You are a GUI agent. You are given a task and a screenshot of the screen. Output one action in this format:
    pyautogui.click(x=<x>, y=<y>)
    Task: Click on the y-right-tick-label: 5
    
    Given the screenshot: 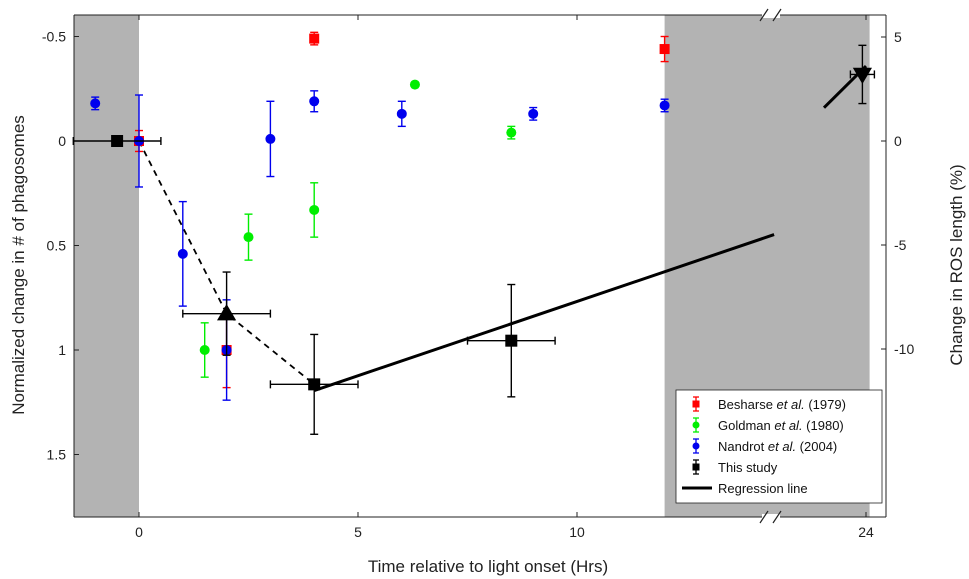 What is the action you would take?
    pyautogui.click(x=898, y=37)
    